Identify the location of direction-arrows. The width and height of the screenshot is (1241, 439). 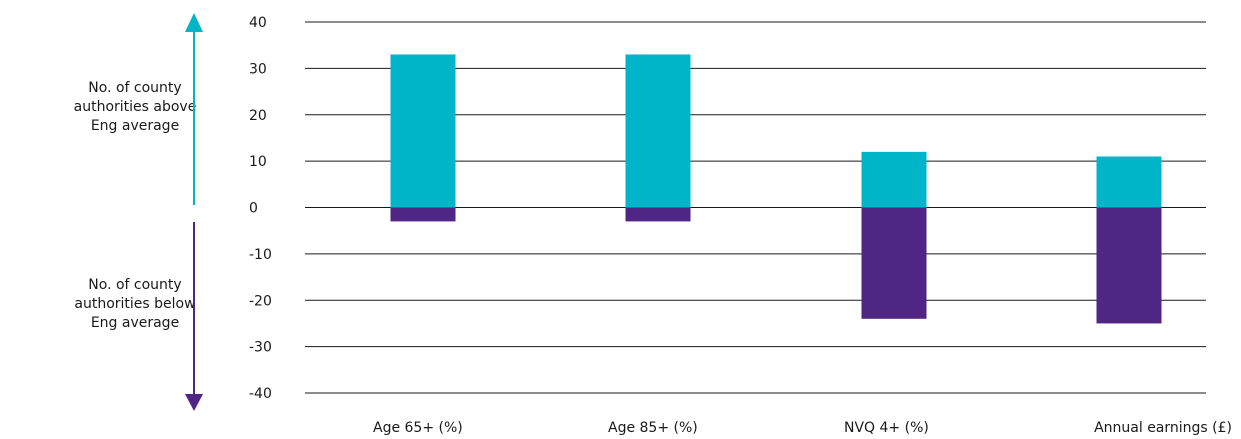
(194, 212).